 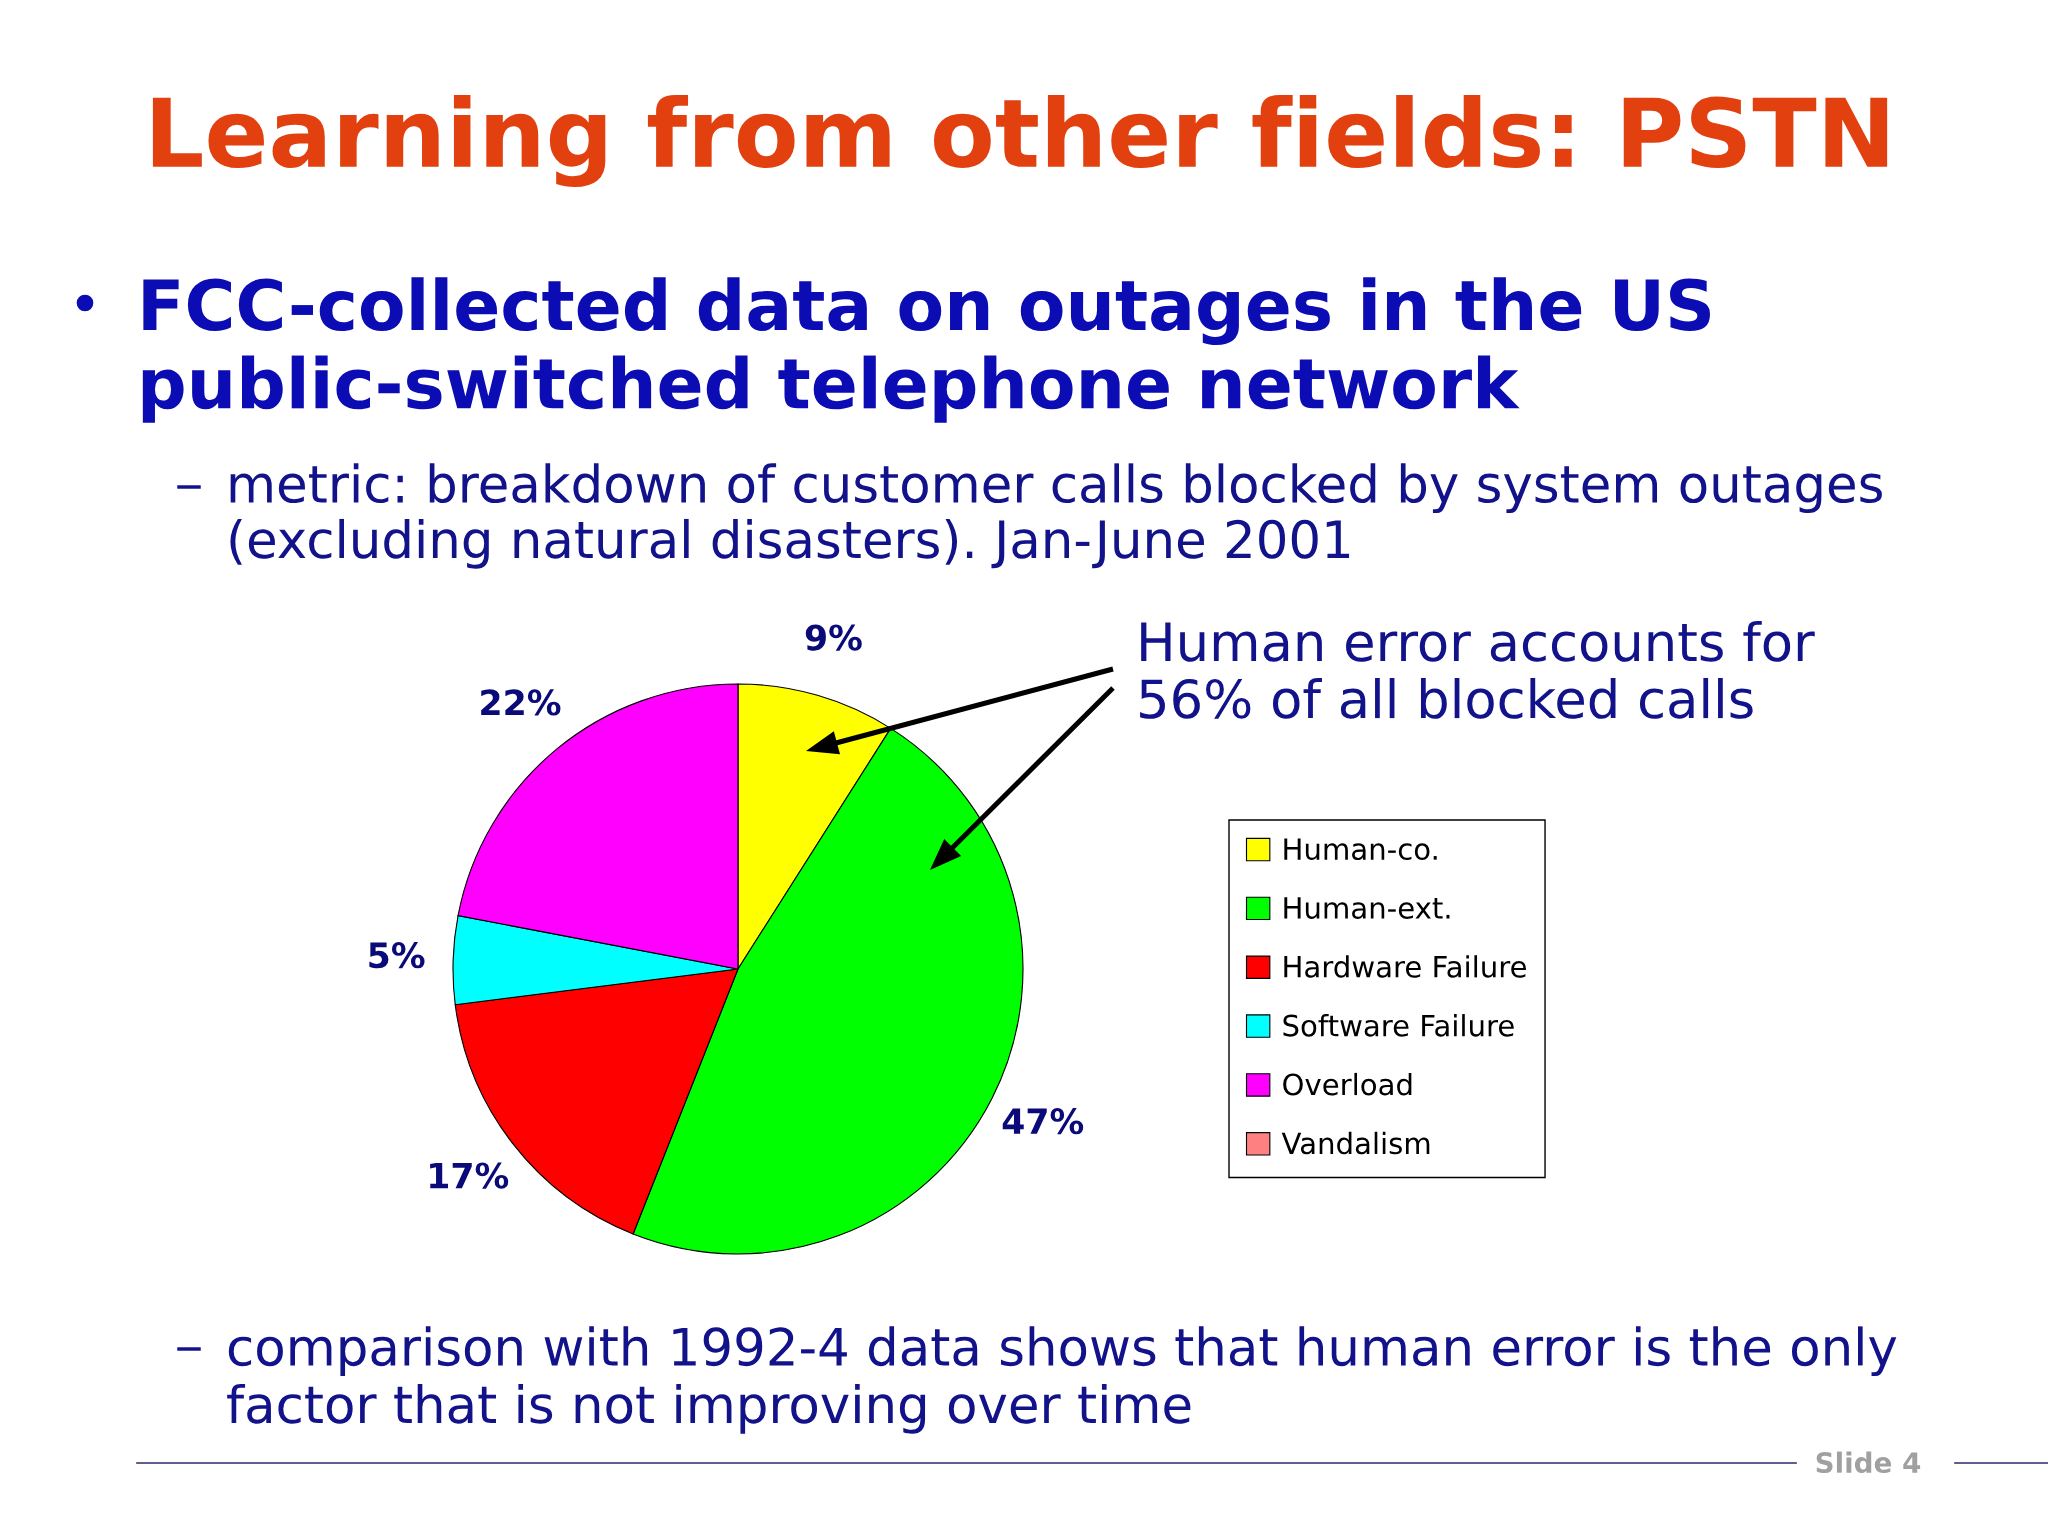 I want to click on legend-label: Human-co., so click(x=1360, y=849).